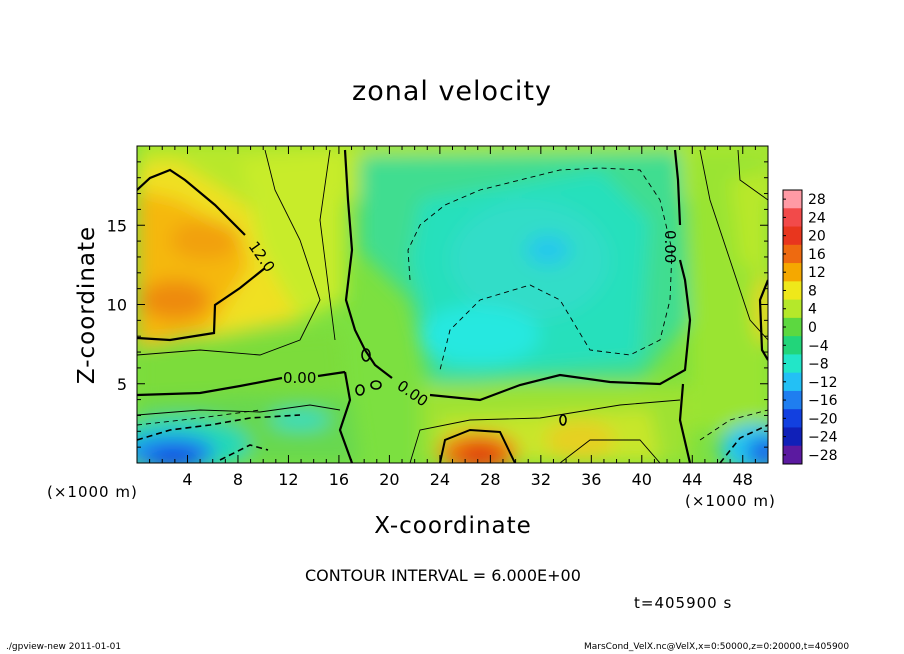  What do you see at coordinates (692, 479) in the screenshot?
I see `x-tick-label: 44` at bounding box center [692, 479].